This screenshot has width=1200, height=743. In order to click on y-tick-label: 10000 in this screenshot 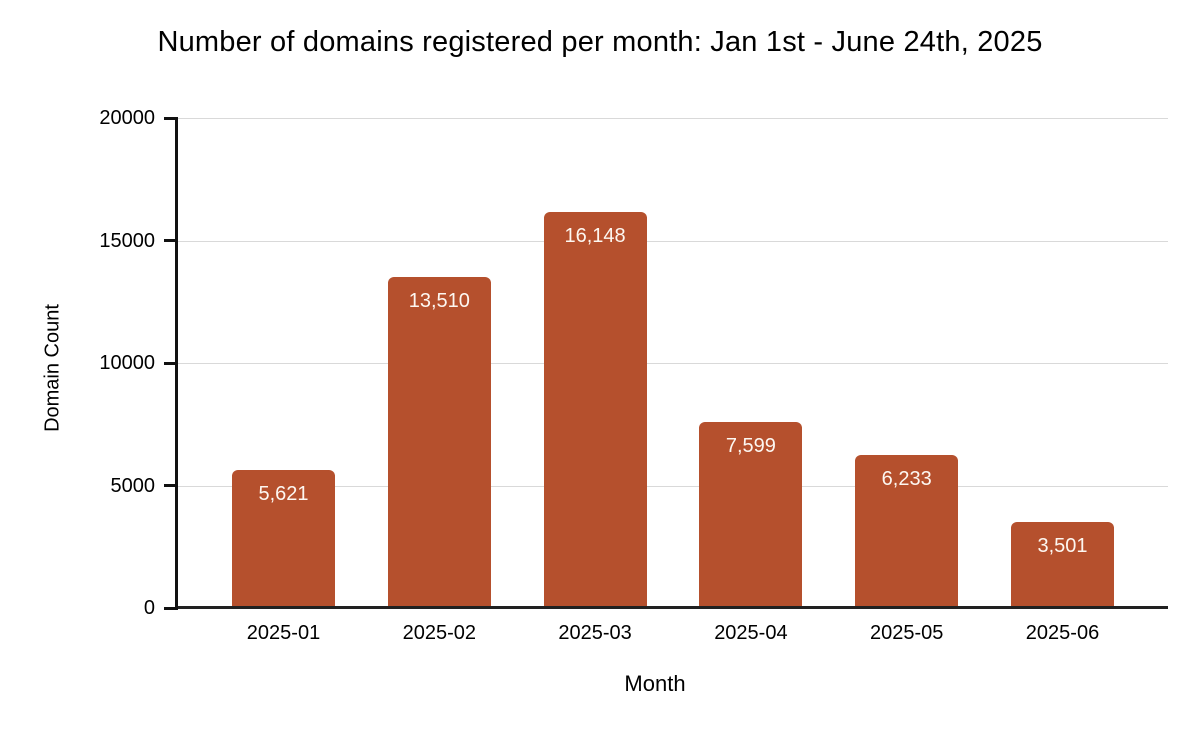, I will do `click(127, 363)`.